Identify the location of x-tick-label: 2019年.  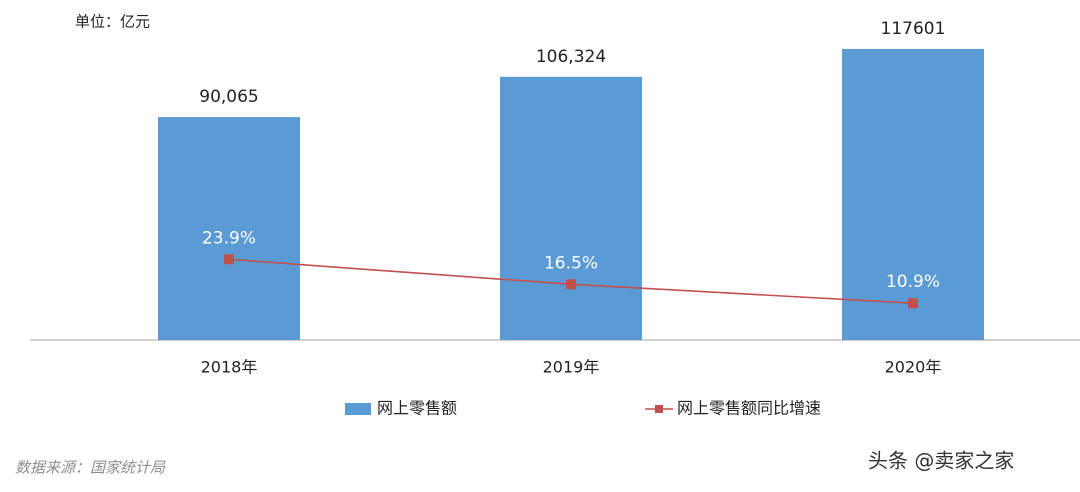
(571, 367).